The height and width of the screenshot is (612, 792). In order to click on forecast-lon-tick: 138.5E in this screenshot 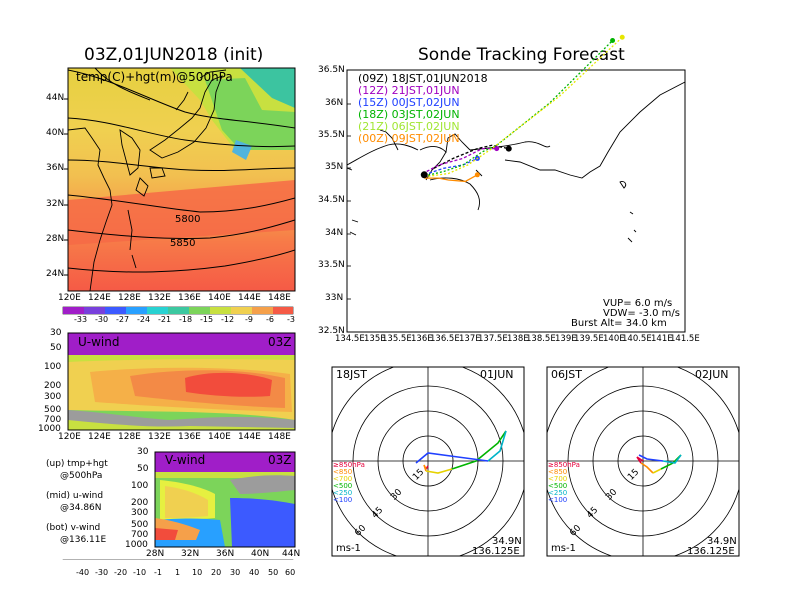, I will do `click(541, 339)`.